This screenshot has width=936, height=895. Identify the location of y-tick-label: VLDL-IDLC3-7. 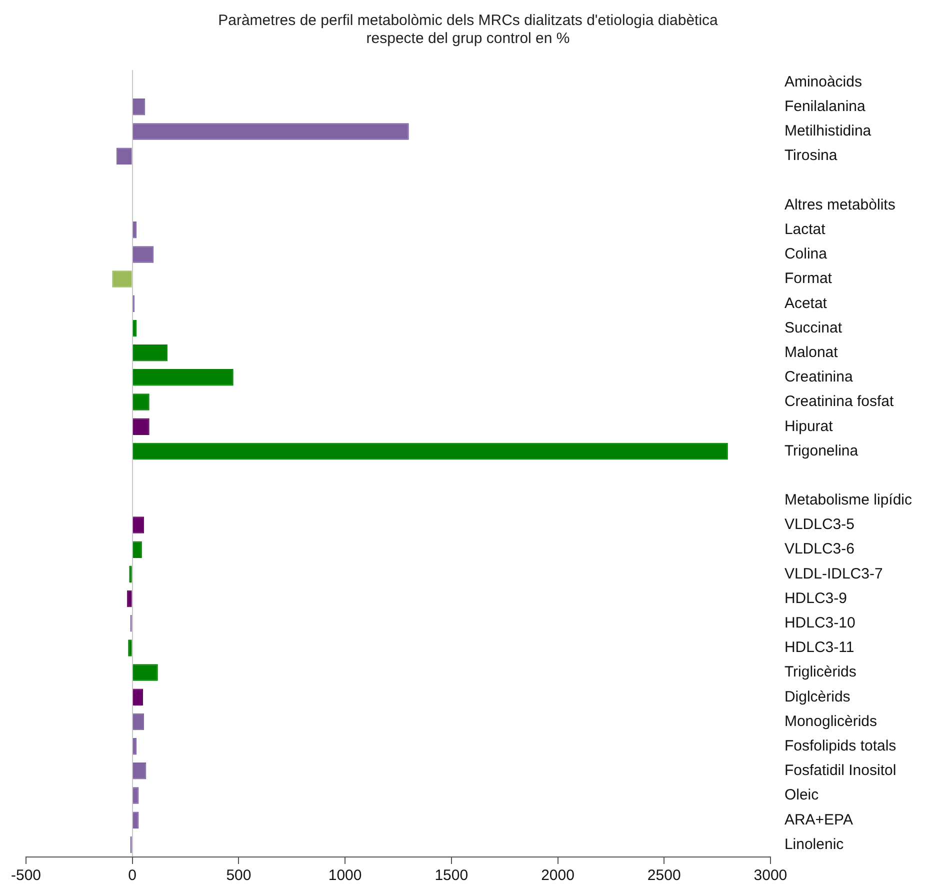
(833, 573).